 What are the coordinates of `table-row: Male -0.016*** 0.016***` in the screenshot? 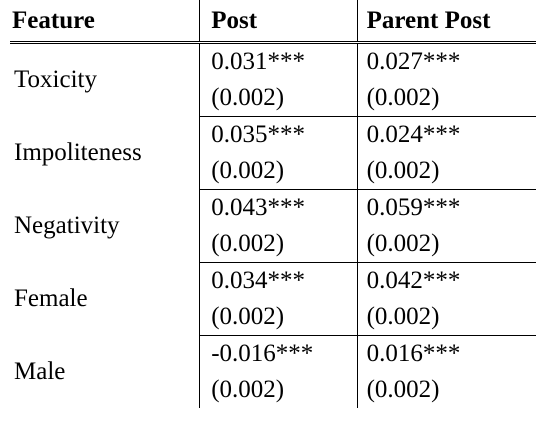 It's located at (273, 360).